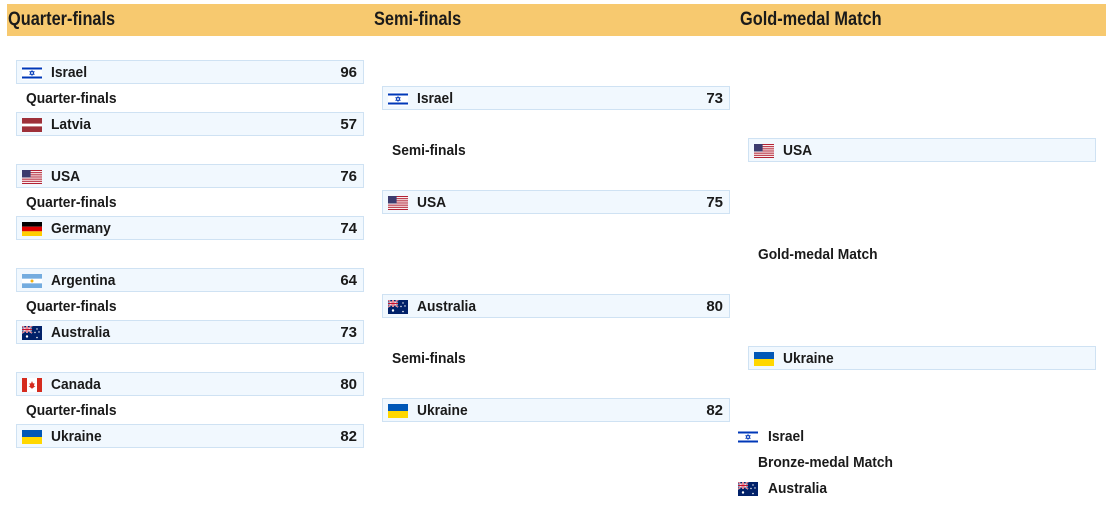  Describe the element at coordinates (429, 150) in the screenshot. I see `sf1-round-label: Semi-finals` at that location.